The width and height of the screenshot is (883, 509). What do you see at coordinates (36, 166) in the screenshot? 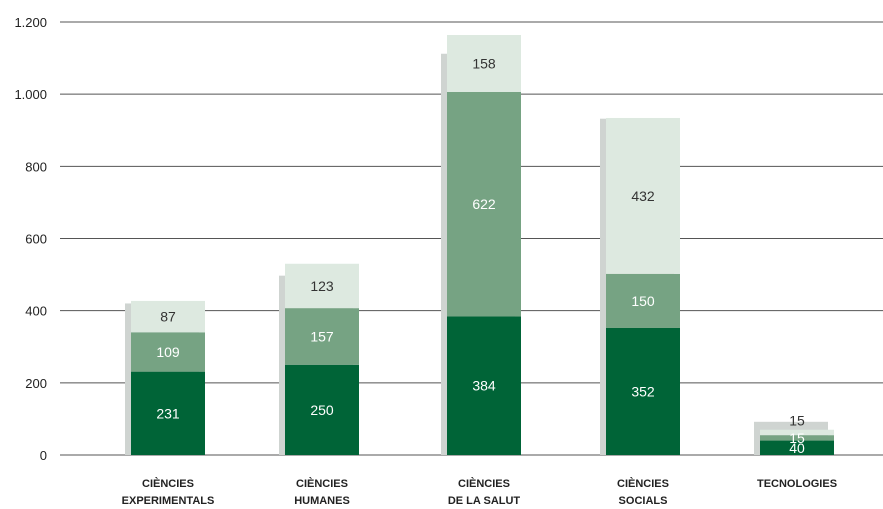
I see `y-tick-label: 800` at bounding box center [36, 166].